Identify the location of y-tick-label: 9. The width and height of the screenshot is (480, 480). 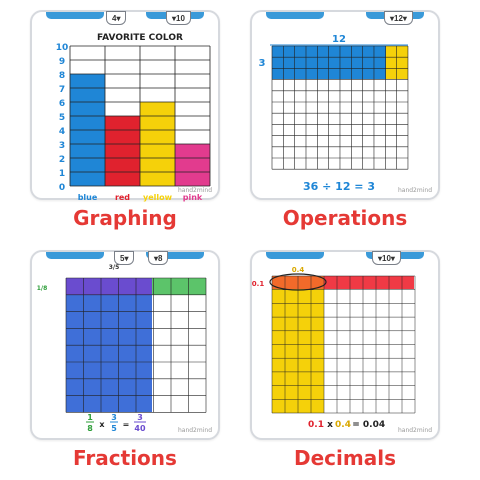
(62, 62).